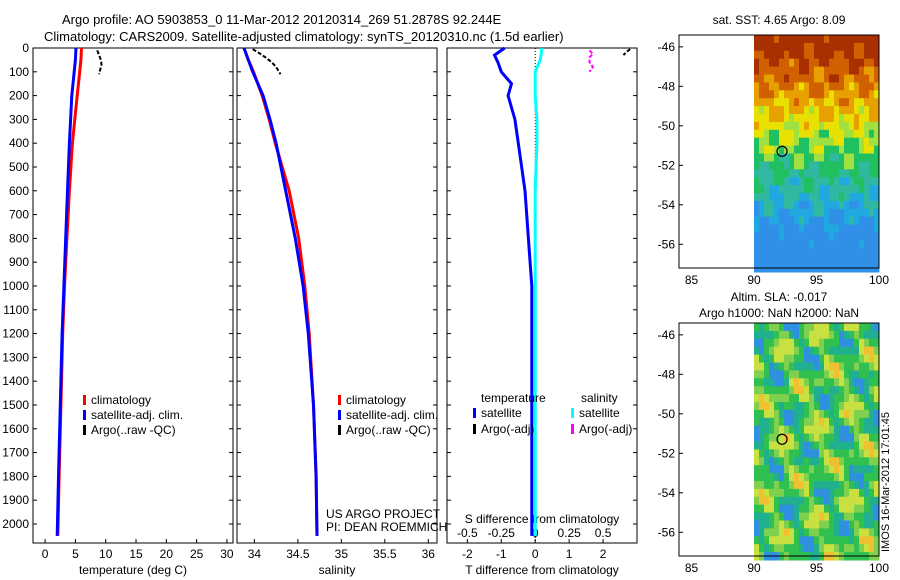  Describe the element at coordinates (779, 20) in the screenshot. I see `map-title-sst-map: sat. SST: 4.65 Argo: 8.09` at that location.